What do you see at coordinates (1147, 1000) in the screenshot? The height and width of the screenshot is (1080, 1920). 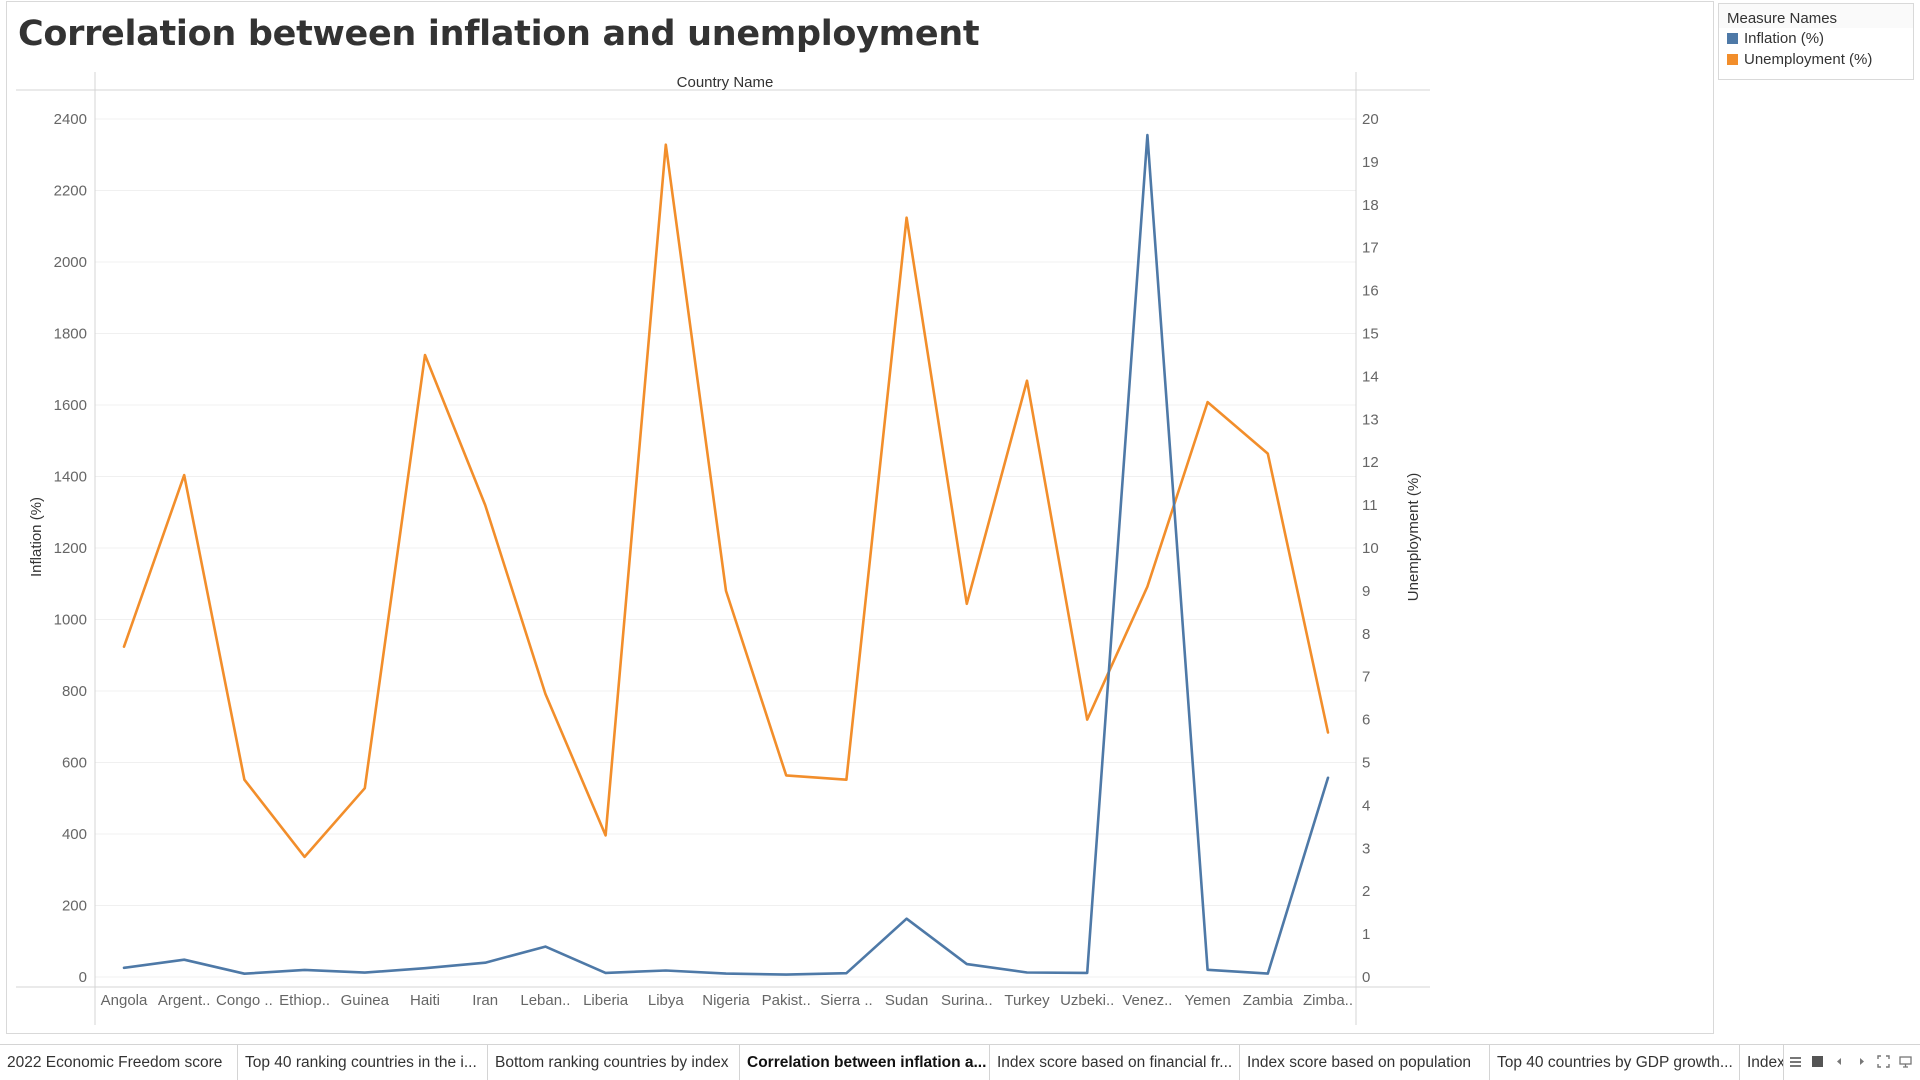 I see `category-label: Venez..` at bounding box center [1147, 1000].